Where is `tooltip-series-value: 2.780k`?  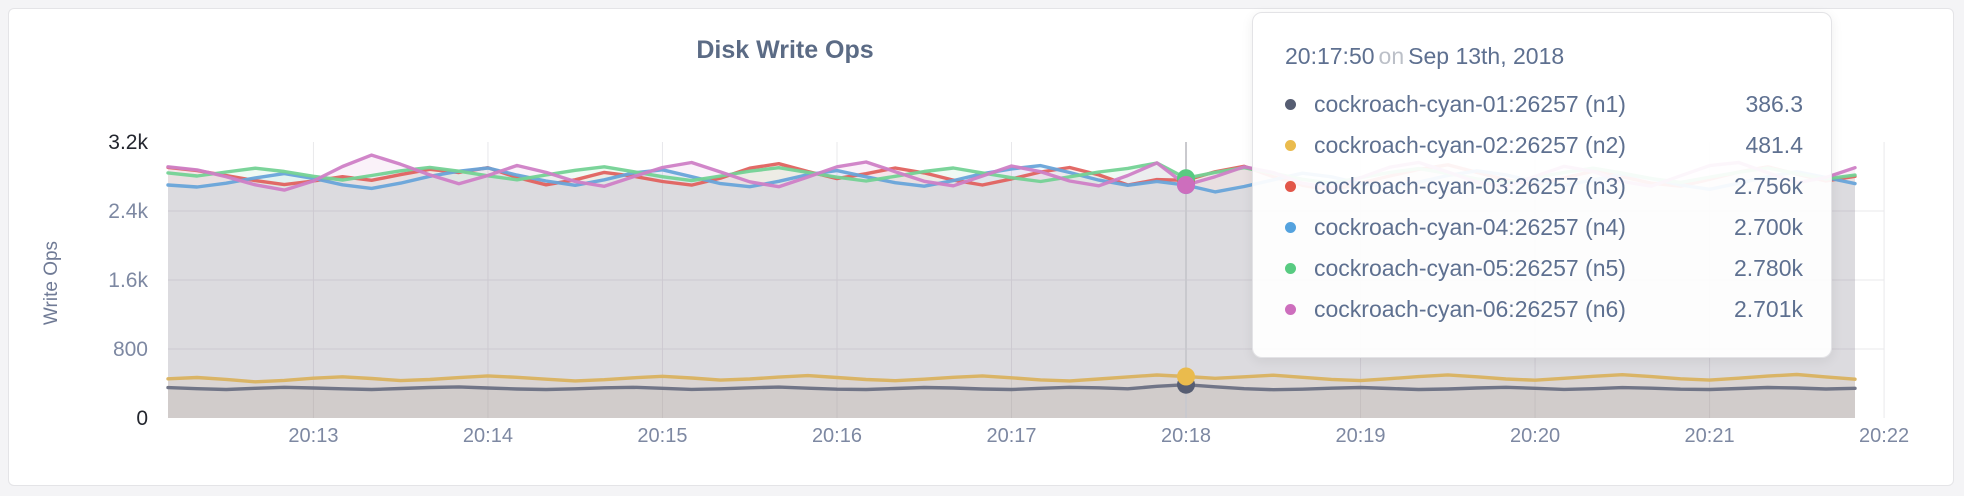 tooltip-series-value: 2.780k is located at coordinates (1768, 268).